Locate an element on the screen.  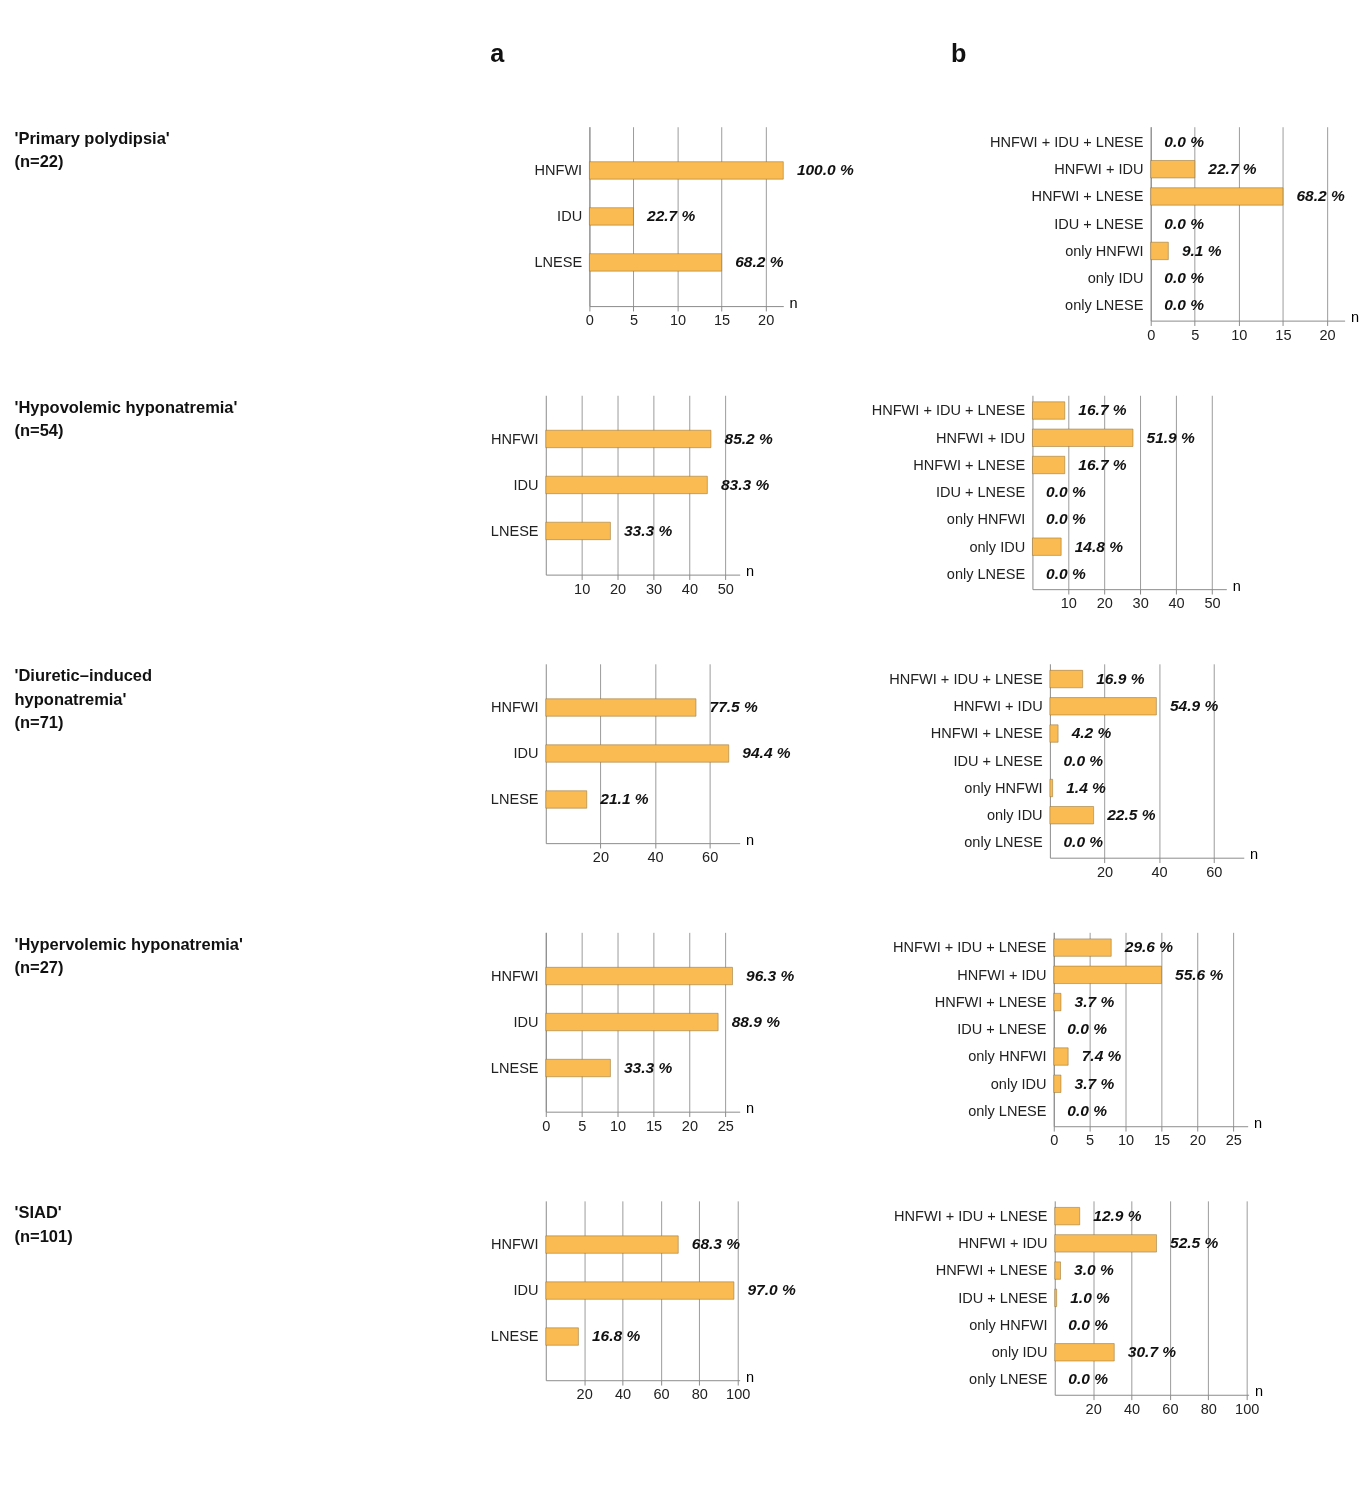
x-tick-label: 0 is located at coordinates (1054, 1140).